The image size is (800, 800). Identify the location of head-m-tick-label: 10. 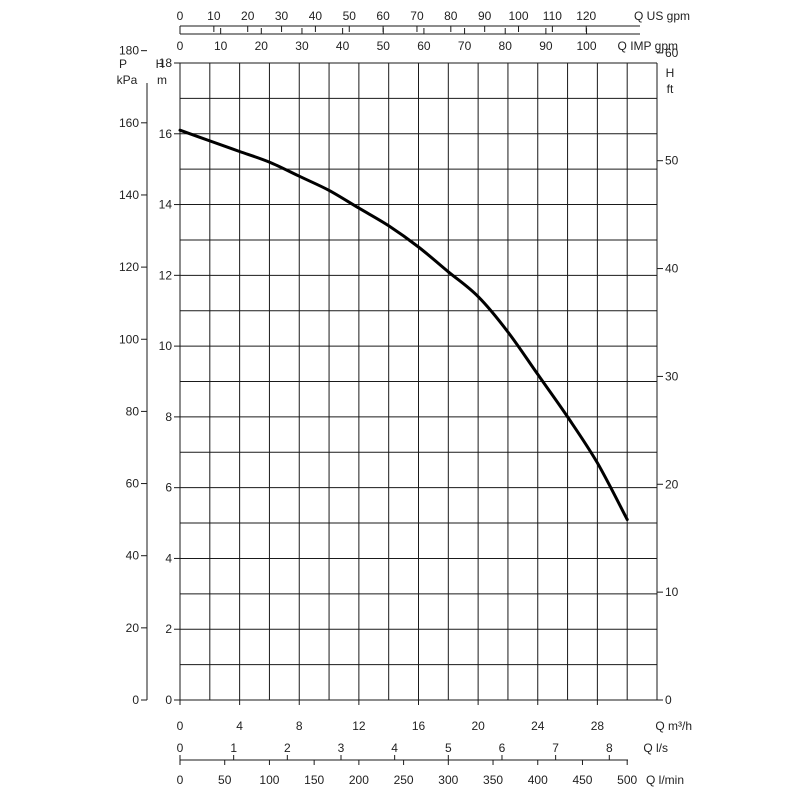
(166, 346).